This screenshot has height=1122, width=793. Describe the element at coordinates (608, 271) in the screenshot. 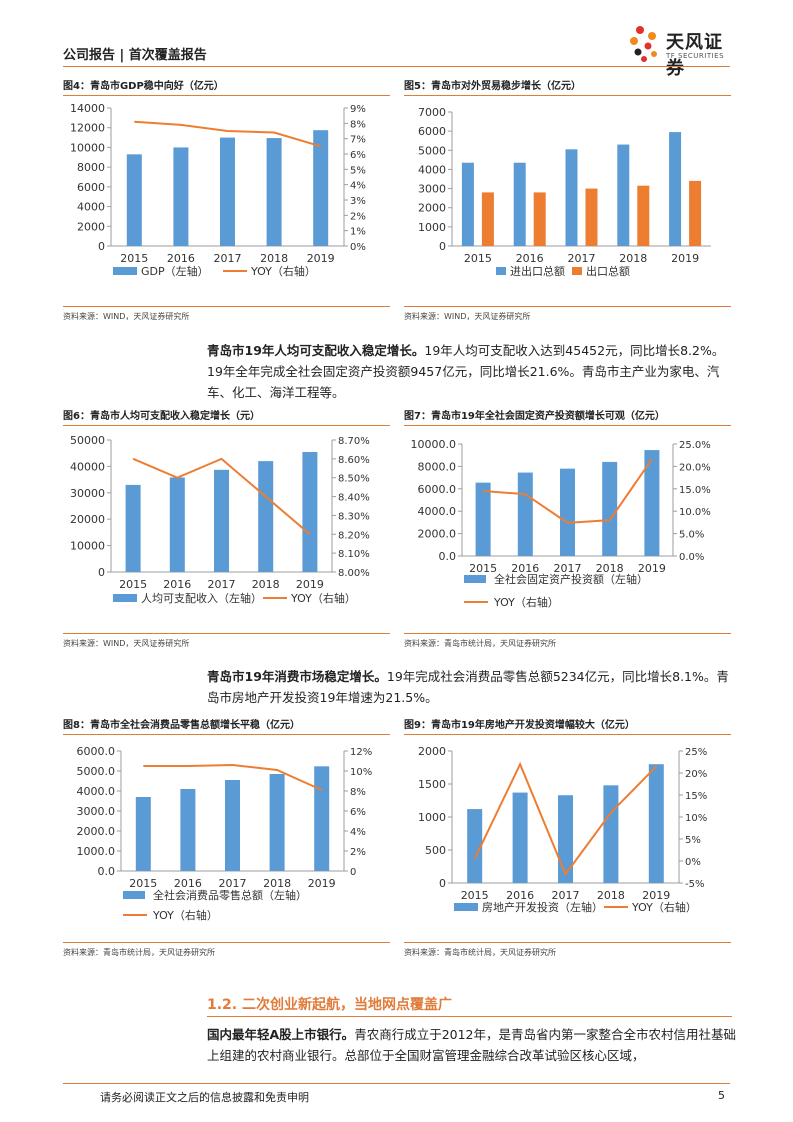

I see `legend-label: 出口总额` at that location.